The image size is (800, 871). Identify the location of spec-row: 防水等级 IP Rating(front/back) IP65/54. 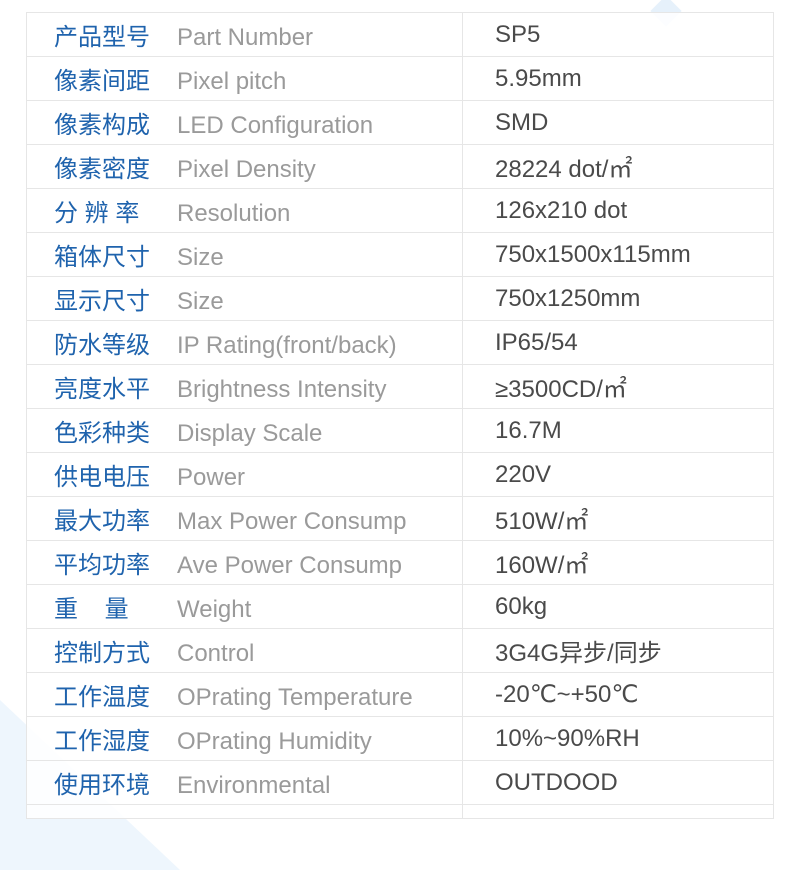
(400, 342).